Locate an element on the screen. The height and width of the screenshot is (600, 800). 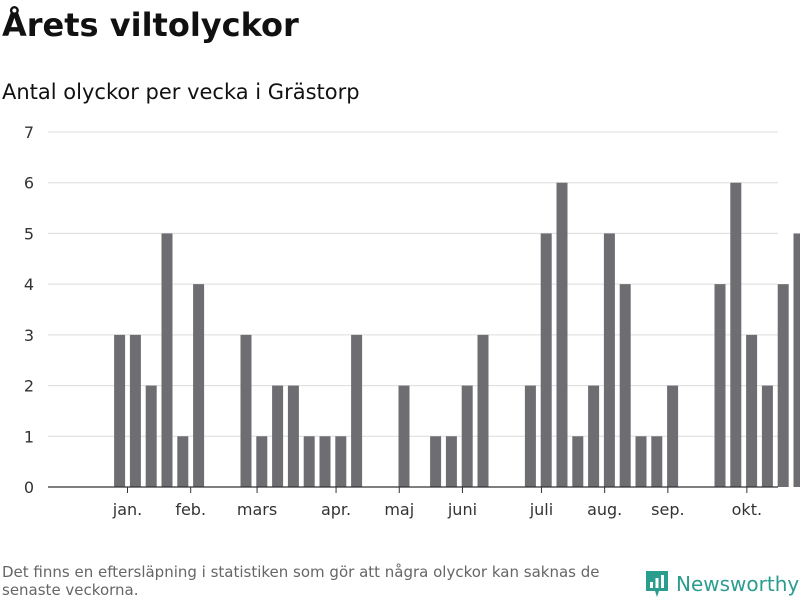
y-tick-label: 7 is located at coordinates (29, 132).